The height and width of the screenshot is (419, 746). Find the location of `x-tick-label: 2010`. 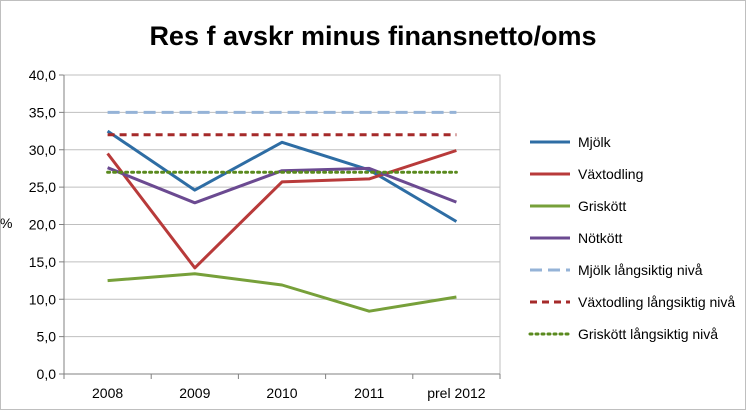

x-tick-label: 2010 is located at coordinates (281, 393).